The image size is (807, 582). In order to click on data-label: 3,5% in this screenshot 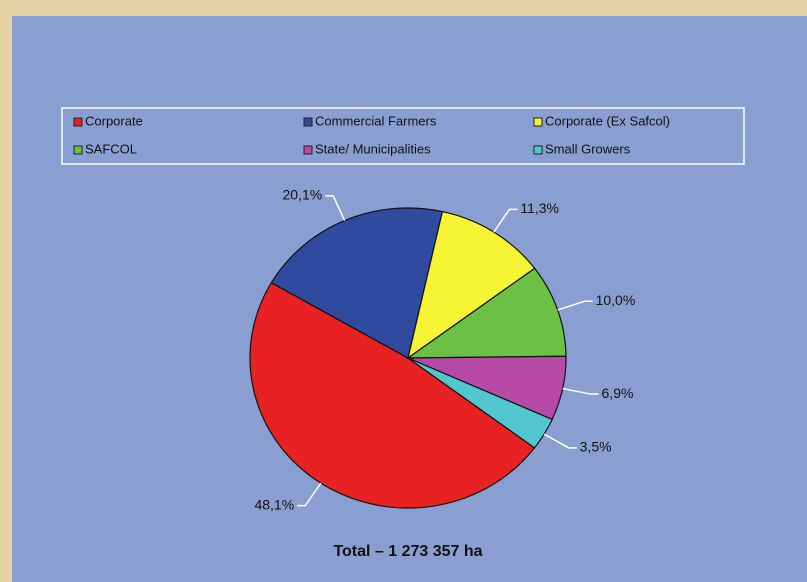, I will do `click(596, 447)`.